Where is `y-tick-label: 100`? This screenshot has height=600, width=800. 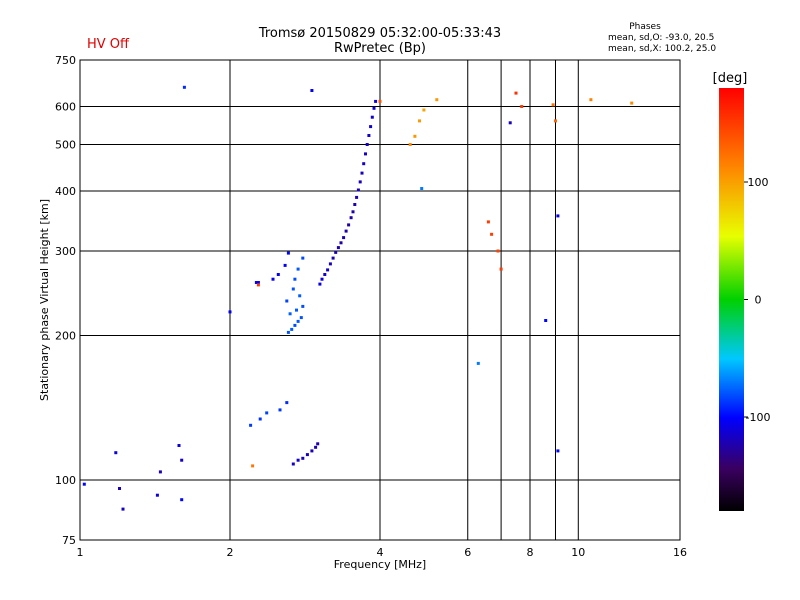
y-tick-label: 100 is located at coordinates (65, 480).